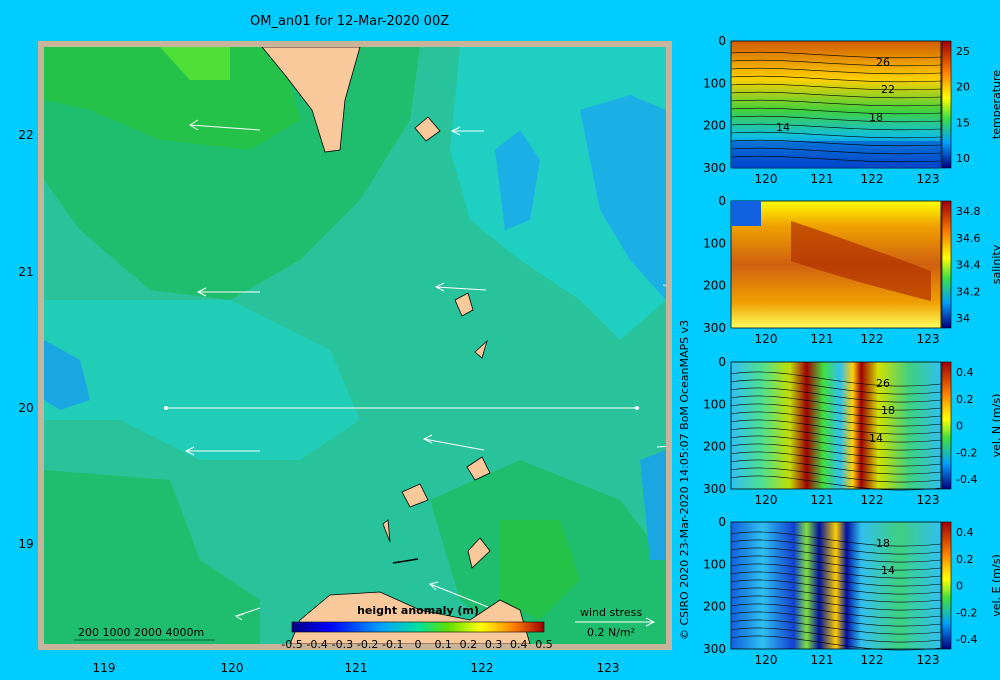 The width and height of the screenshot is (1000, 680). I want to click on colorbar-tick: 0.2, so click(469, 644).